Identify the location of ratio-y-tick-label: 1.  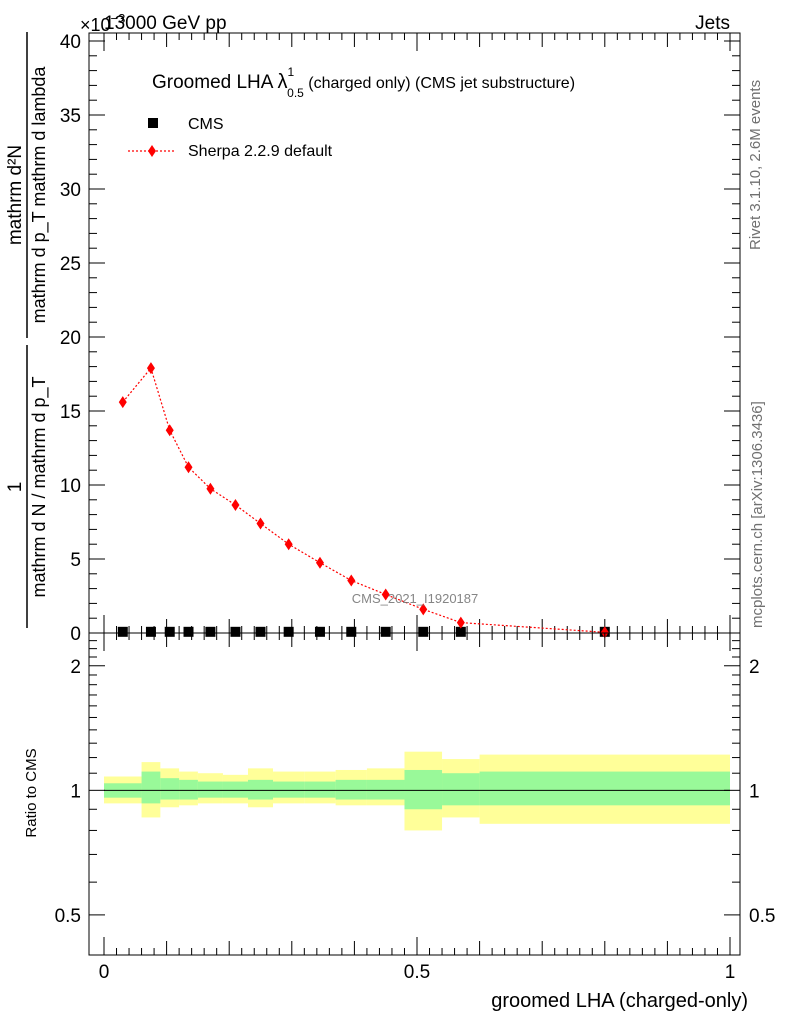
(75, 791).